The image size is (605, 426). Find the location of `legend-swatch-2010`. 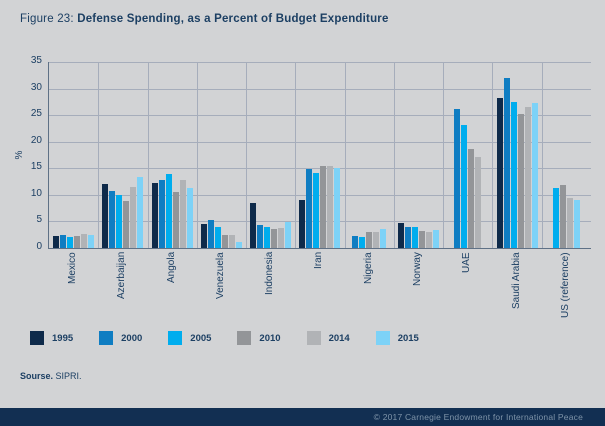

legend-swatch-2010 is located at coordinates (244, 338).